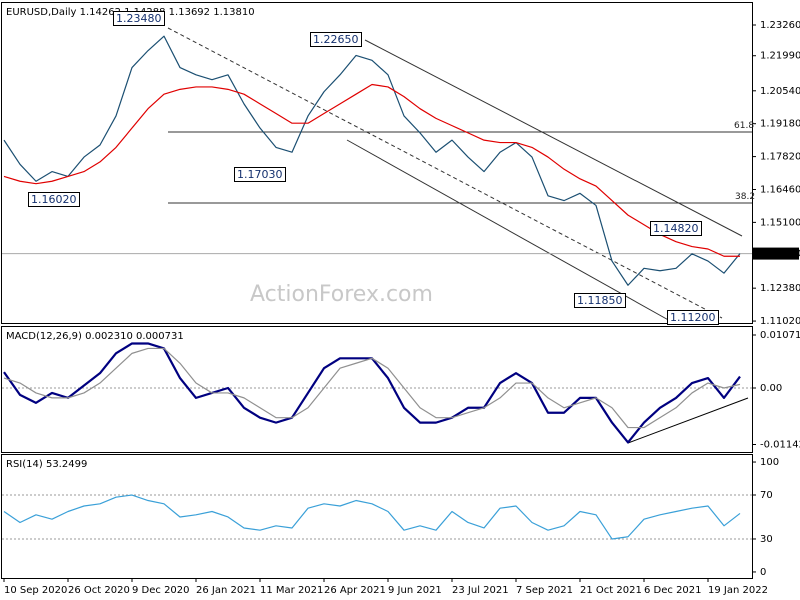 The image size is (800, 600). What do you see at coordinates (688, 420) in the screenshot?
I see `macd-trendline` at bounding box center [688, 420].